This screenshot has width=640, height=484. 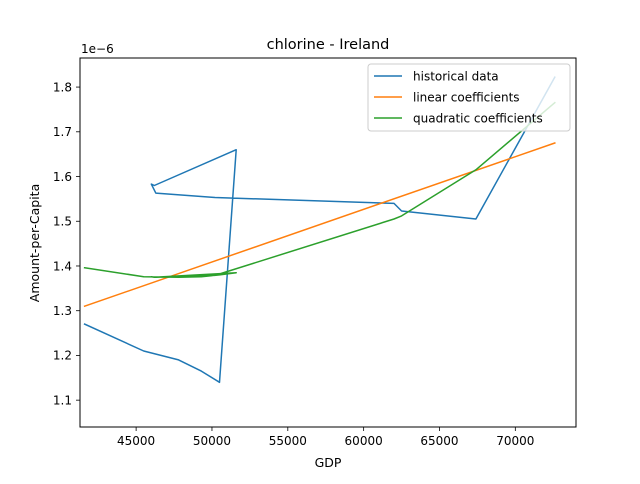 What do you see at coordinates (328, 462) in the screenshot?
I see `x-axis-label: GDP` at bounding box center [328, 462].